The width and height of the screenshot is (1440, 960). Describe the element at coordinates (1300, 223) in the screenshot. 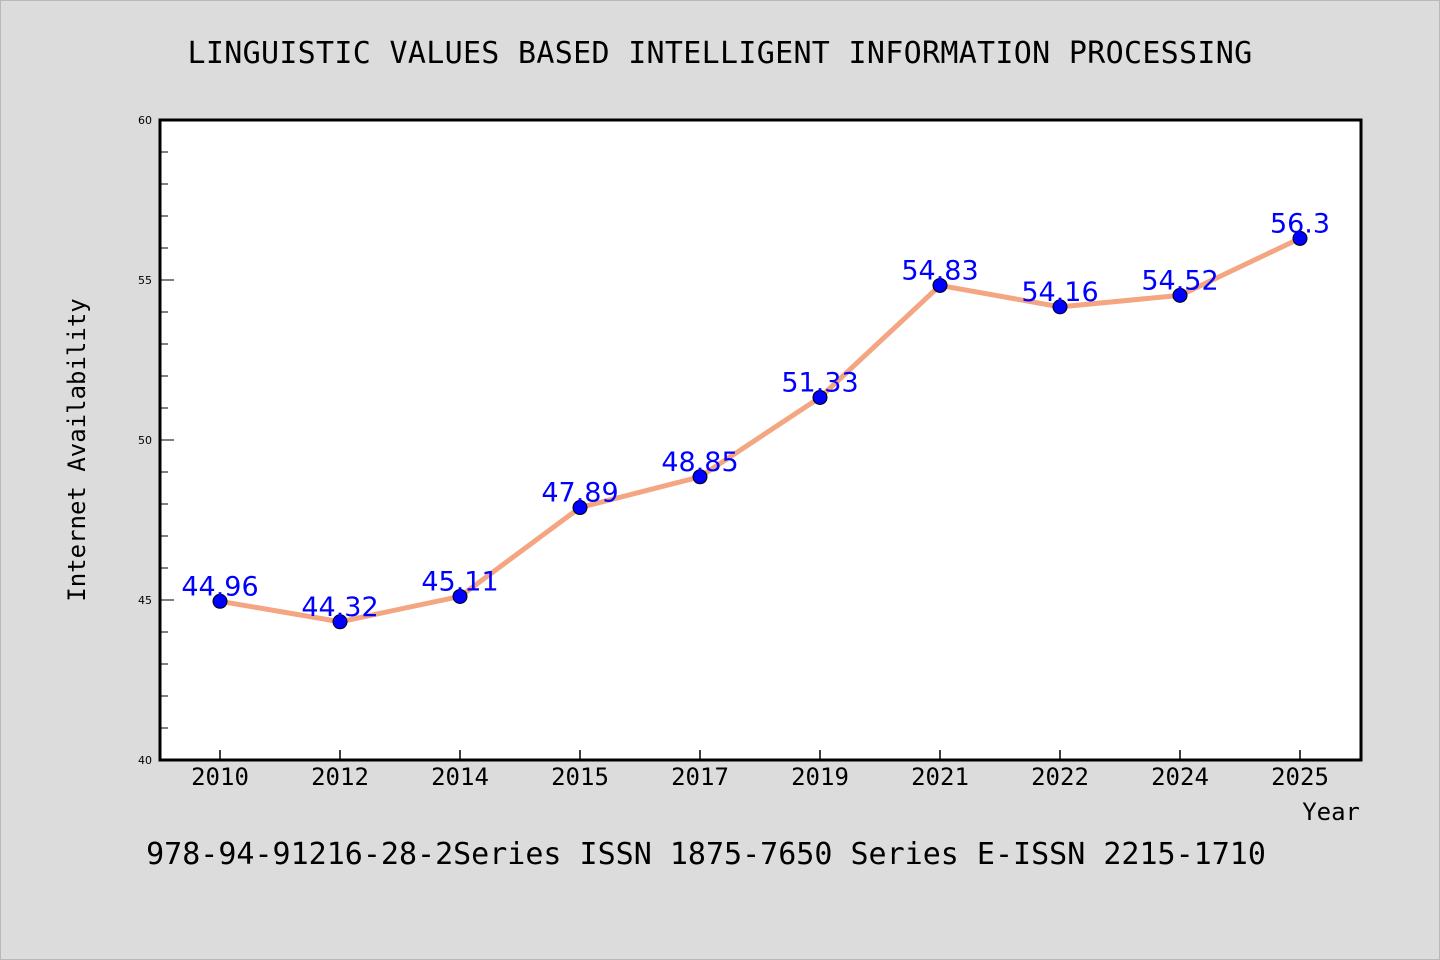

I see `data-label: 56.3` at that location.